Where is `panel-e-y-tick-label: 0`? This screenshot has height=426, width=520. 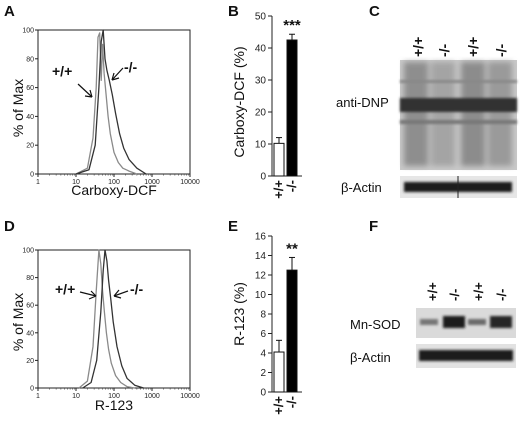 panel-e-y-tick-label: 0 is located at coordinates (263, 393).